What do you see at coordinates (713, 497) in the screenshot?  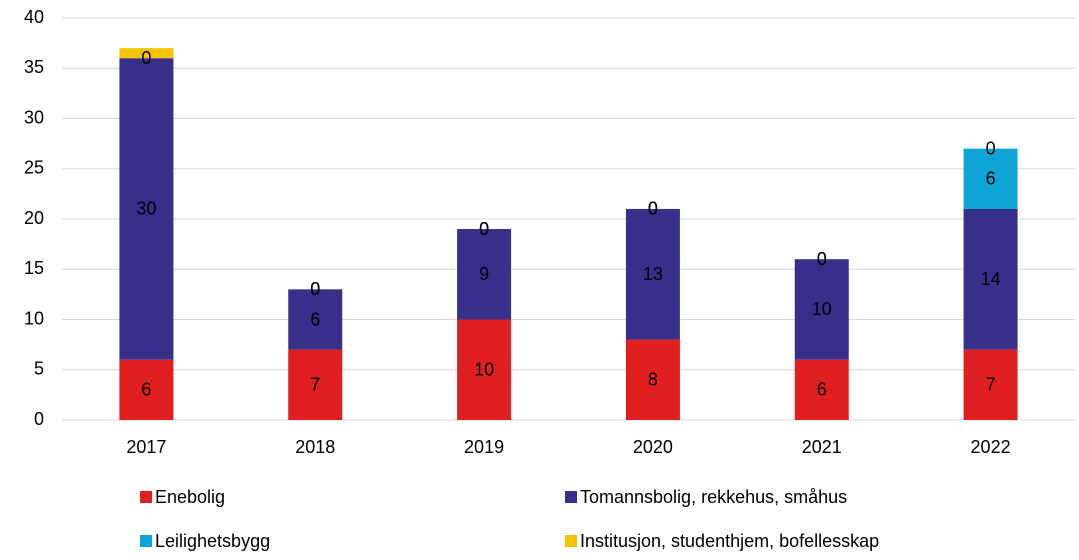 I see `legend-label: Tomannsbolig, rekkehus, småhus` at bounding box center [713, 497].